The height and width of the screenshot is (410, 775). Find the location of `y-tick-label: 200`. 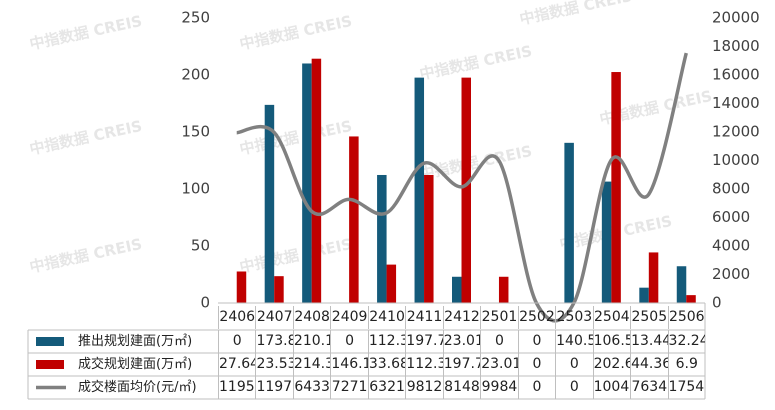

y-tick-label: 200 is located at coordinates (195, 75).